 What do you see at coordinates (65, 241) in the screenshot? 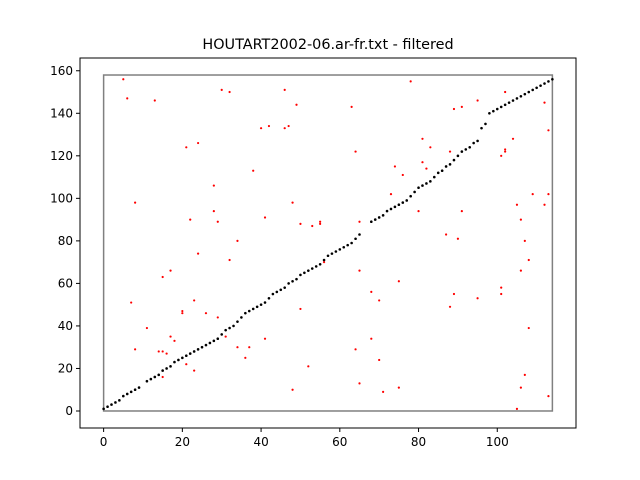
I see `y-axis: 0 20 40 60 80 100 120 140 160` at bounding box center [65, 241].